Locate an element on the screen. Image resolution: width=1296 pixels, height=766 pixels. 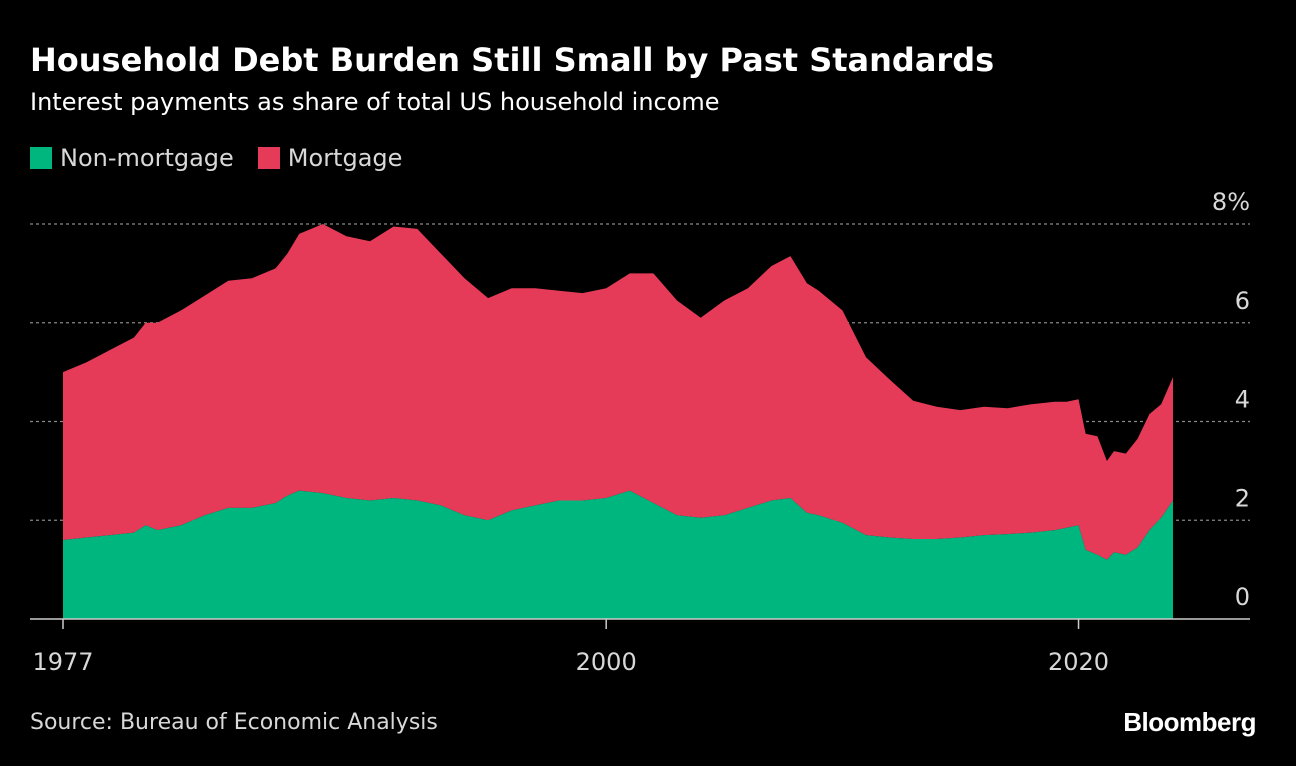
y-tick-label-0: 0 is located at coordinates (1242, 597).